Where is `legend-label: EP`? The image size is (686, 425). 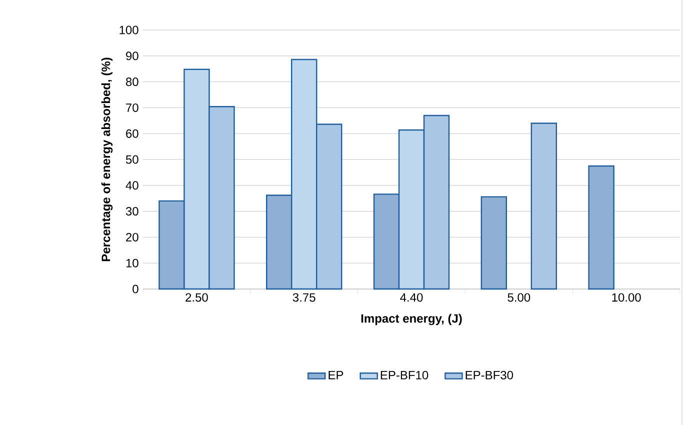
legend-label: EP is located at coordinates (336, 375).